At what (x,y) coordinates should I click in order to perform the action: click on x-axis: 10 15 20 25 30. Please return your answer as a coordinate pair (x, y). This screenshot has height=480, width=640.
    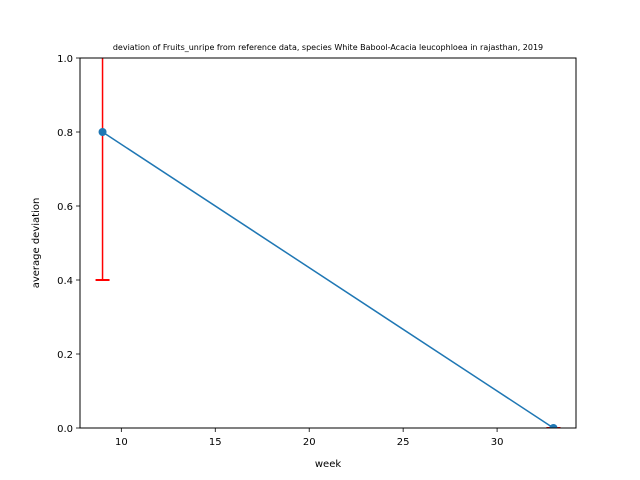
    Looking at the image, I should click on (309, 438).